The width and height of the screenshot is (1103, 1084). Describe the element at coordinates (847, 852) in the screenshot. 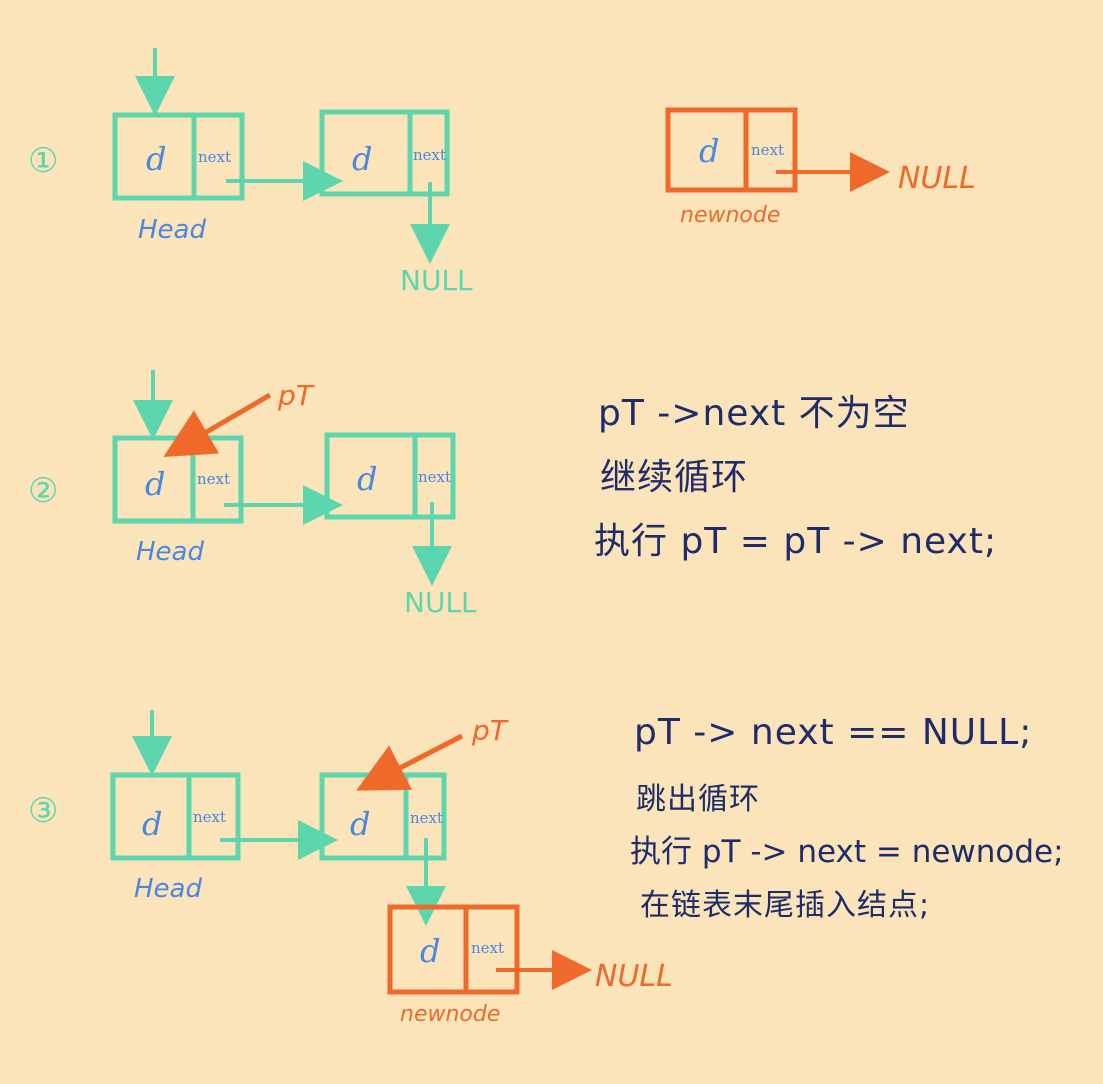

I see `note-line: 执行 pT -> next = newnode;` at that location.